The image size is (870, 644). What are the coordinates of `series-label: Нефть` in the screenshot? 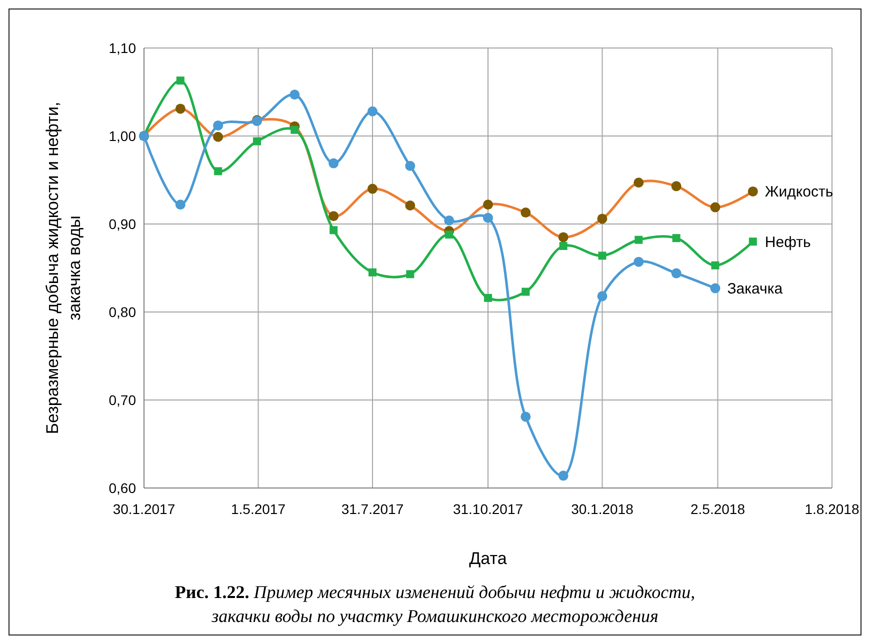 It's located at (787, 242).